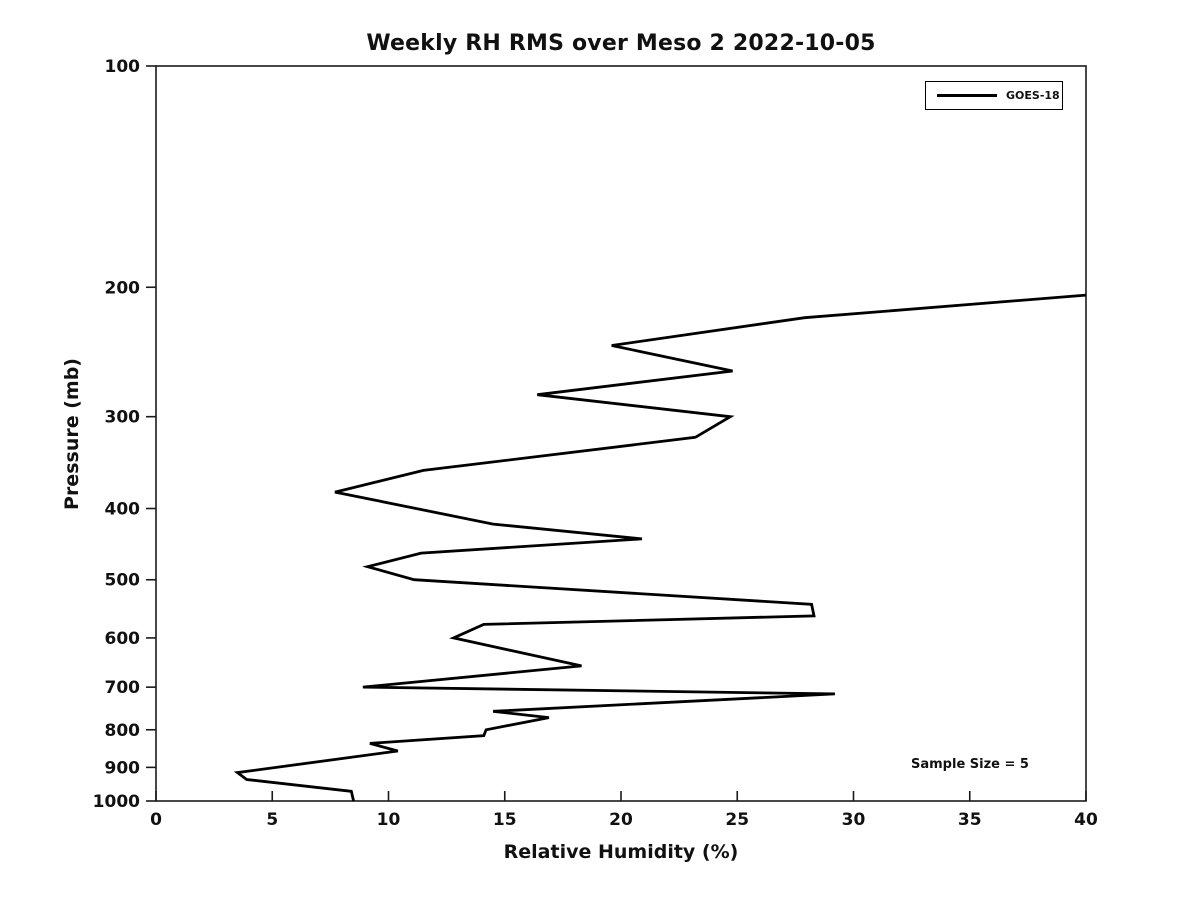 Image resolution: width=1200 pixels, height=900 pixels. Describe the element at coordinates (1086, 820) in the screenshot. I see `x-tick-label: 40` at that location.